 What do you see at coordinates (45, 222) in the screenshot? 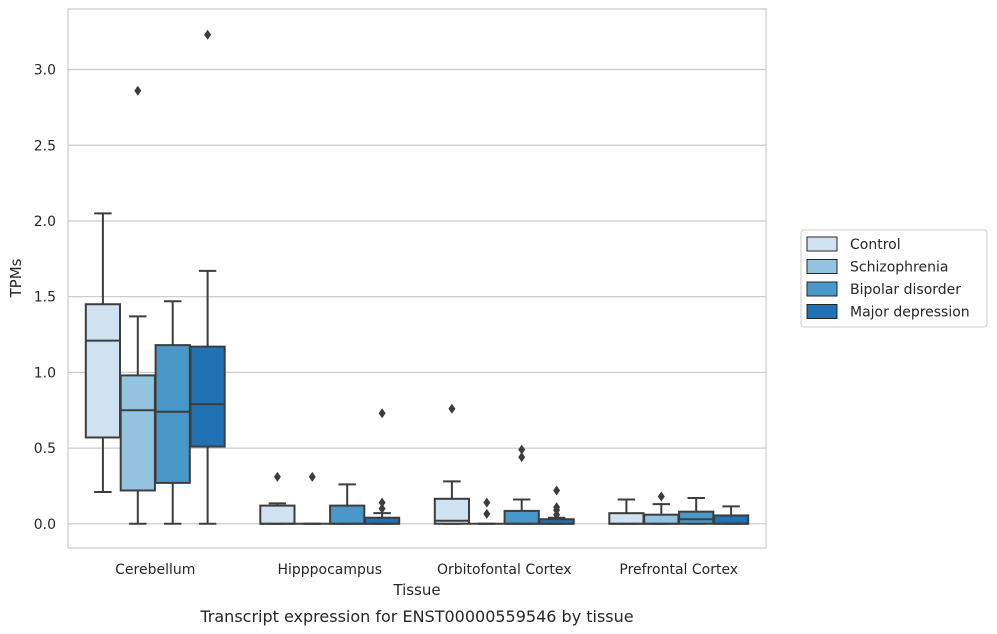
I see `y-tick-label: 2.0` at bounding box center [45, 222].